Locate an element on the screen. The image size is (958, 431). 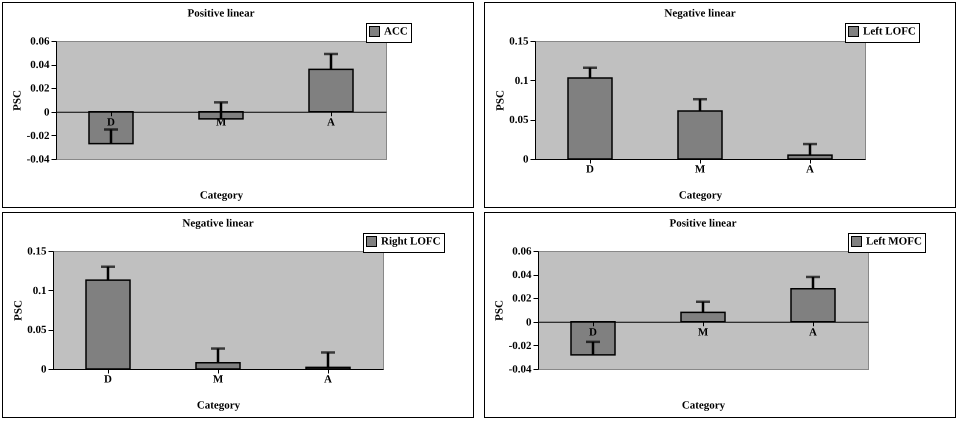
legend-label: Left MOFC is located at coordinates (894, 242).